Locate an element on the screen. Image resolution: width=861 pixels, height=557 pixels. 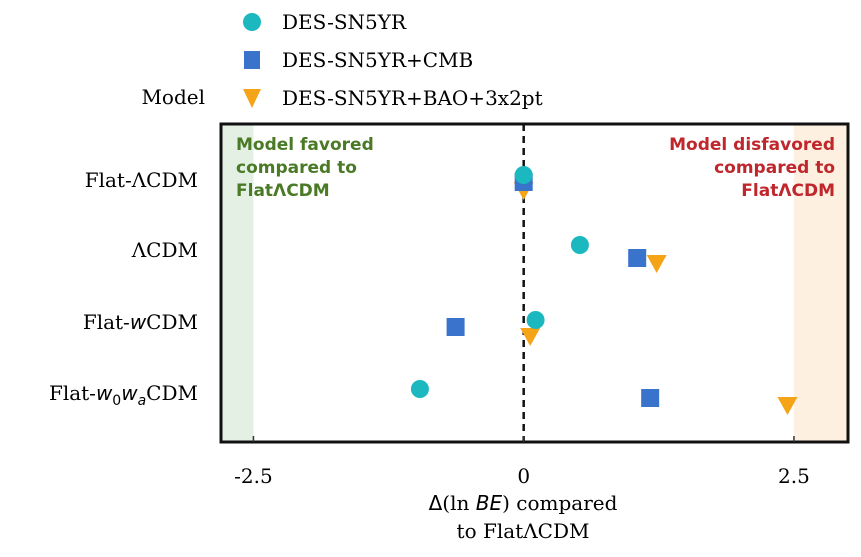
x-axis-label-delta: Δ is located at coordinates (436, 503).